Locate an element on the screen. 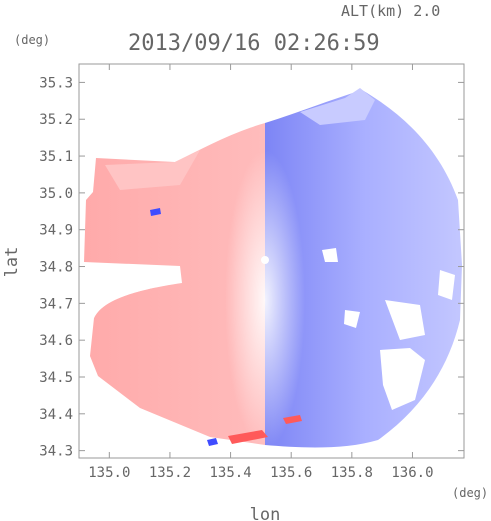  y-tick-label: 34.5 is located at coordinates (56, 378).